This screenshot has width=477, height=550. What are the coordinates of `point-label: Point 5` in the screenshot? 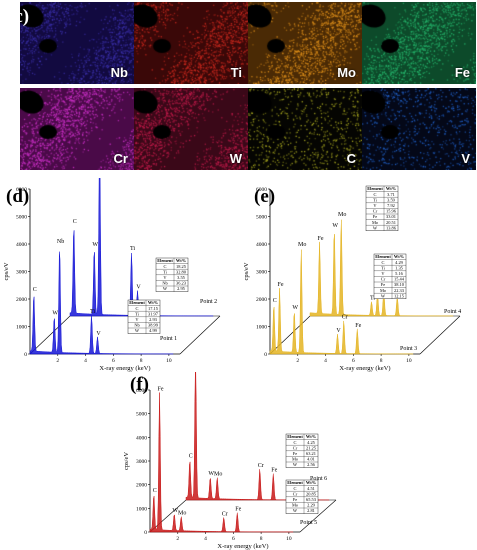 It's located at (308, 523).